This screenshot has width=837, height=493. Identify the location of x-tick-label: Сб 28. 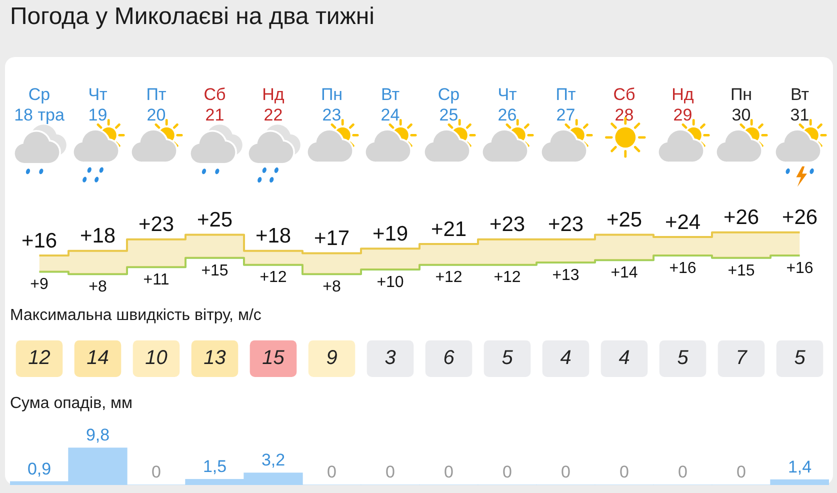
(624, 104).